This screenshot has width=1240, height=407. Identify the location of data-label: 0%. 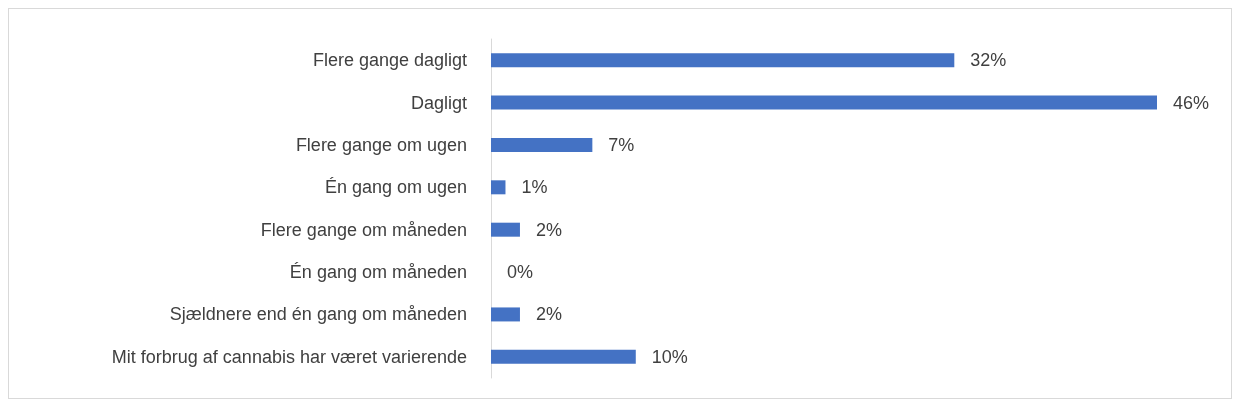
(520, 272).